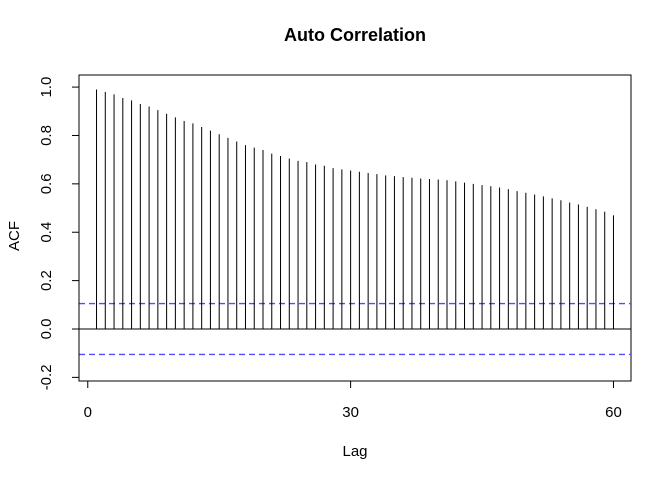 This screenshot has width=672, height=480. I want to click on y-tick-label-1: 1.0, so click(46, 87).